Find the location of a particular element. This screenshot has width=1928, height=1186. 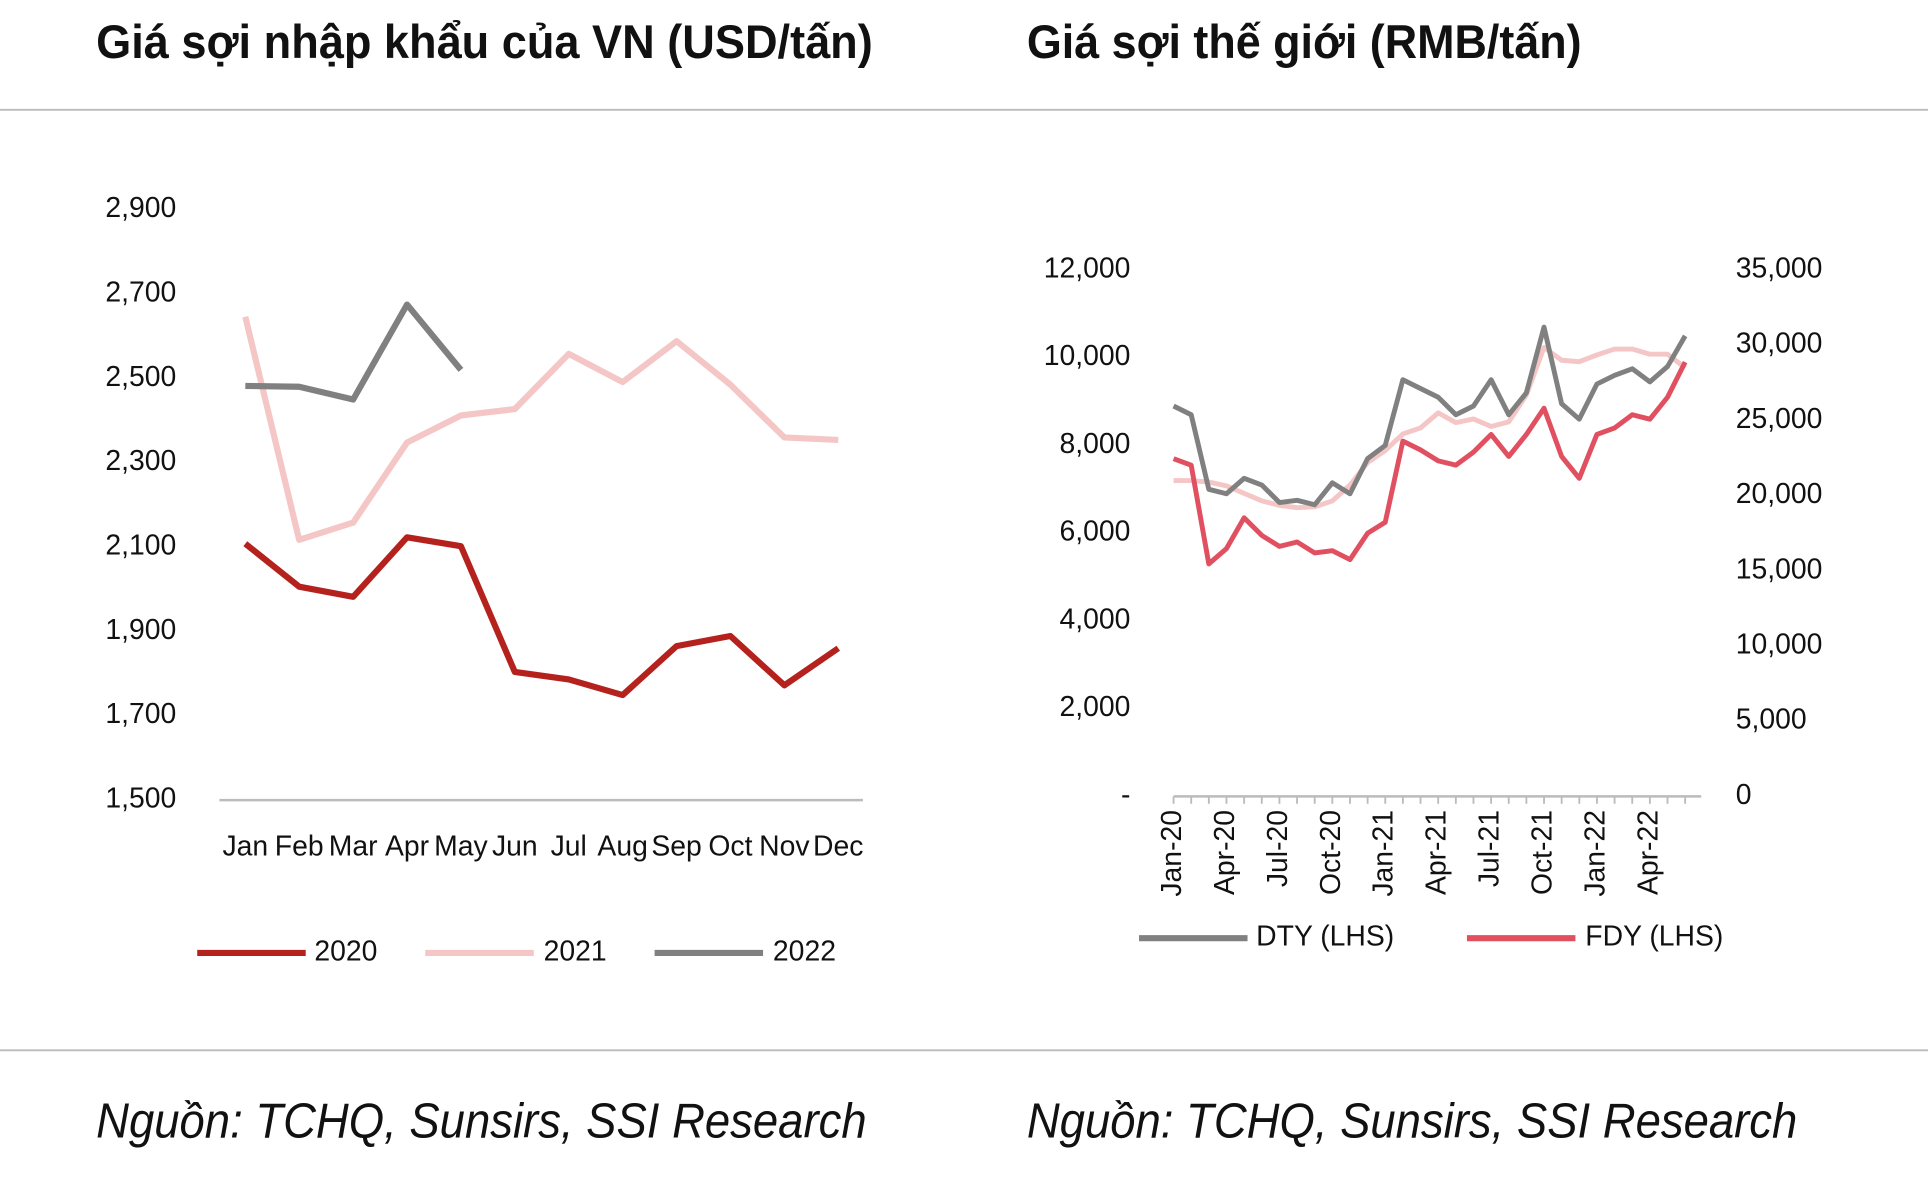

chart-title: Giá sợi thế giới (RMB/tấn) is located at coordinates (1304, 42).